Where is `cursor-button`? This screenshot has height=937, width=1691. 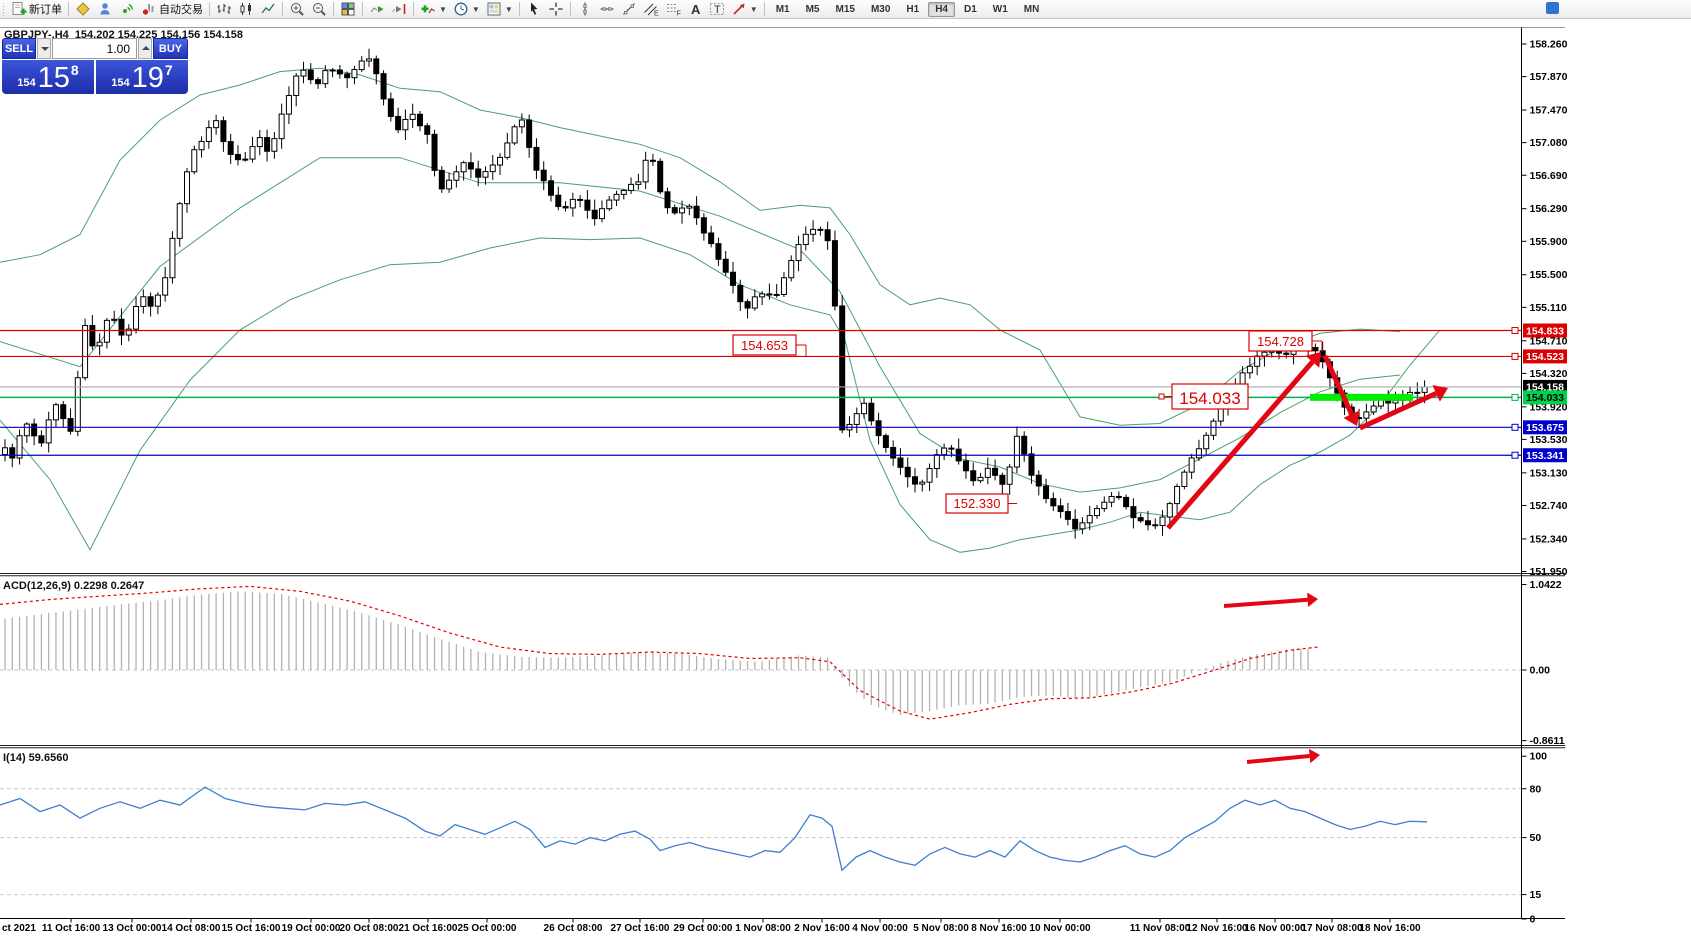
cursor-button is located at coordinates (534, 9).